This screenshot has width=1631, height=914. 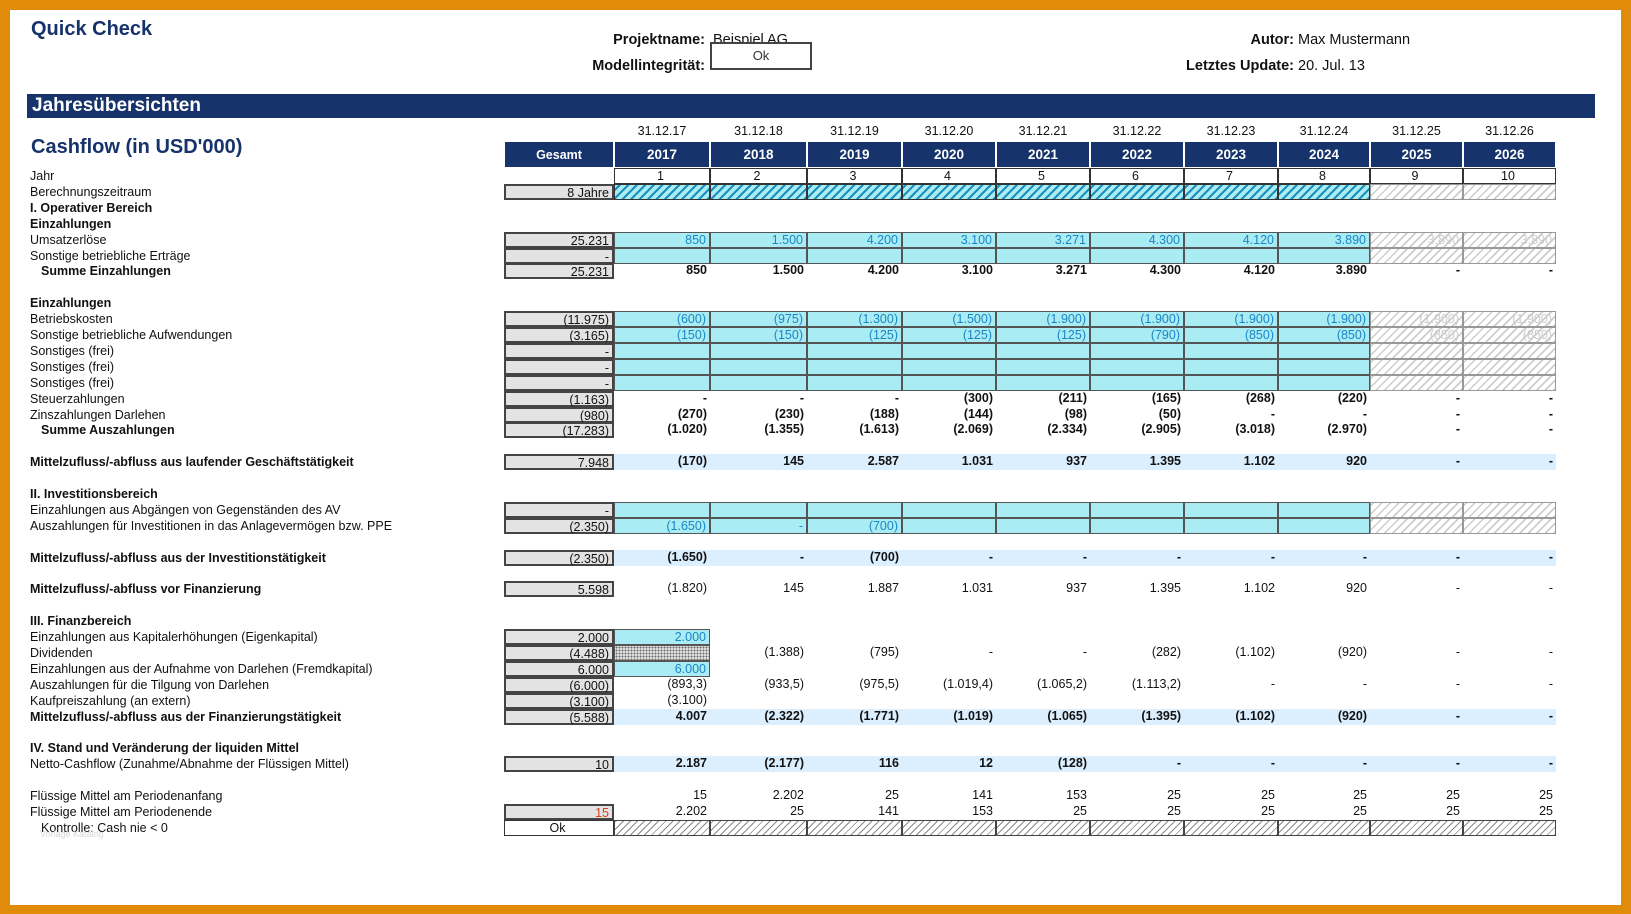 What do you see at coordinates (1166, 652) in the screenshot?
I see `year-value-cell: (282)` at bounding box center [1166, 652].